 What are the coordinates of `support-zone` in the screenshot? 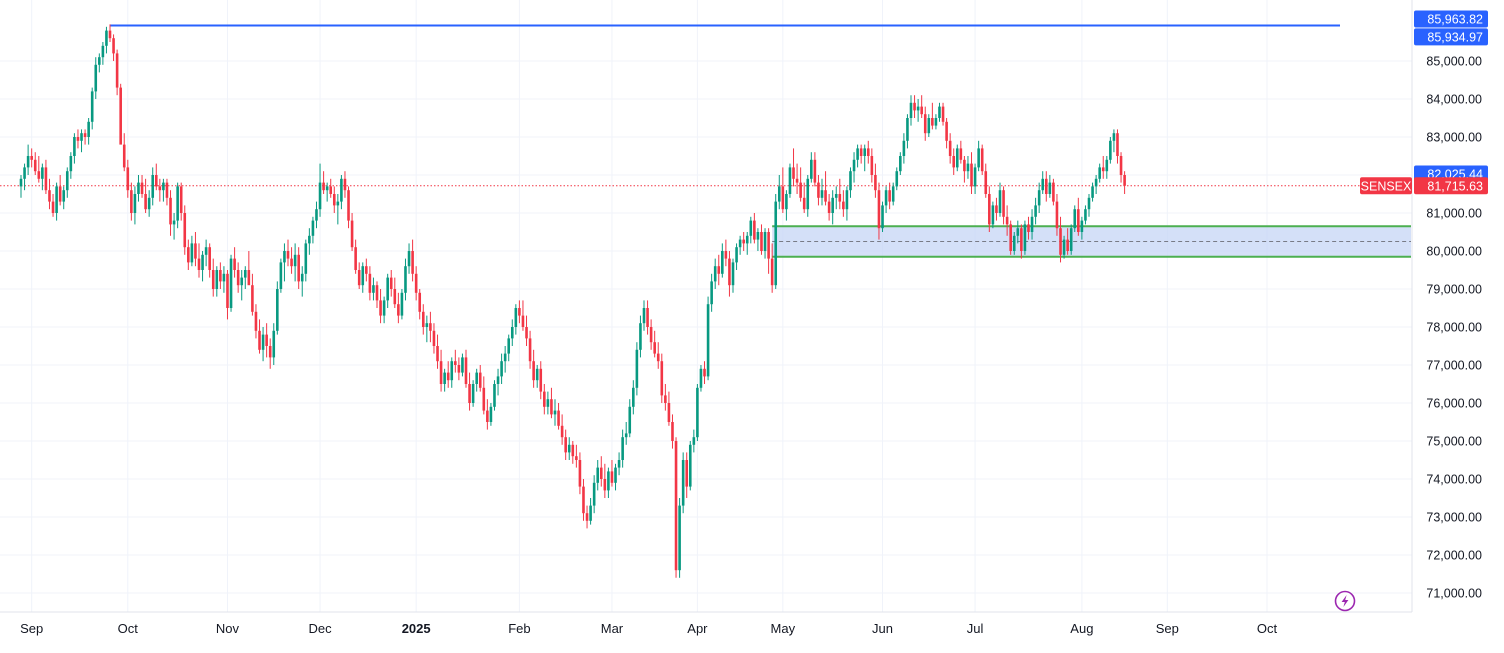 It's located at (1091, 241).